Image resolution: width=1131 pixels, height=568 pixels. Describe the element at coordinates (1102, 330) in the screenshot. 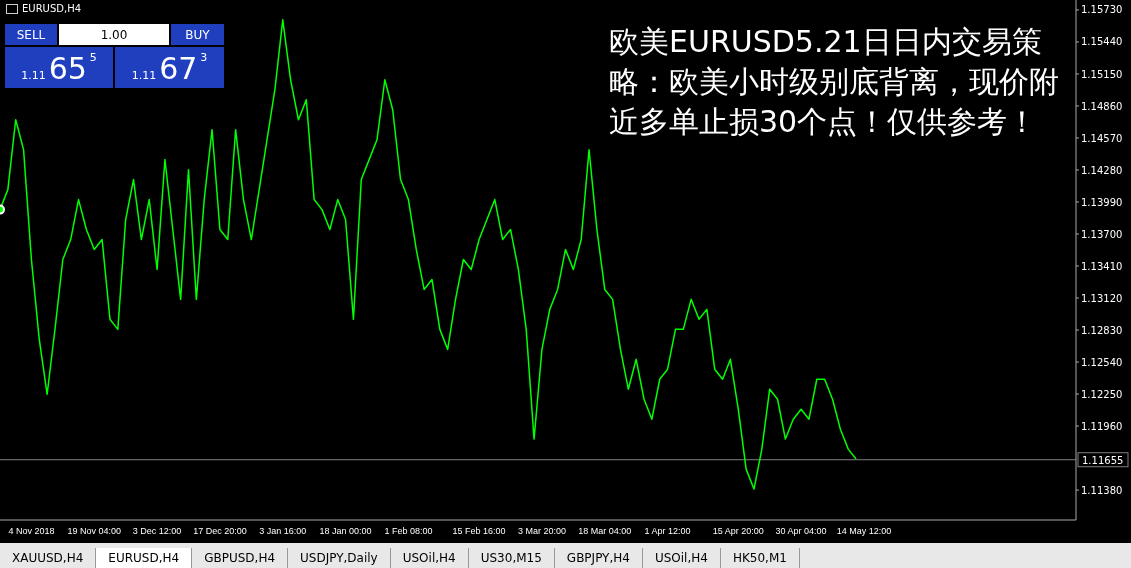

I see `y-tick-label: 1.12830` at that location.